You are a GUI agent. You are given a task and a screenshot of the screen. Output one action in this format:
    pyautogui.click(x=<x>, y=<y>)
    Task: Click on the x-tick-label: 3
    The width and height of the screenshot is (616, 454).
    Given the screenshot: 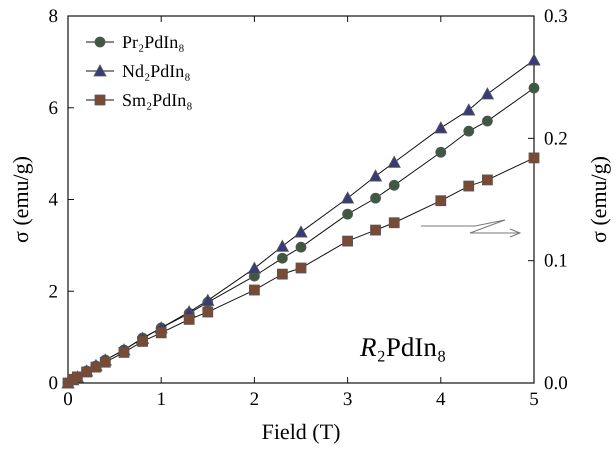 What is the action you would take?
    pyautogui.click(x=347, y=399)
    